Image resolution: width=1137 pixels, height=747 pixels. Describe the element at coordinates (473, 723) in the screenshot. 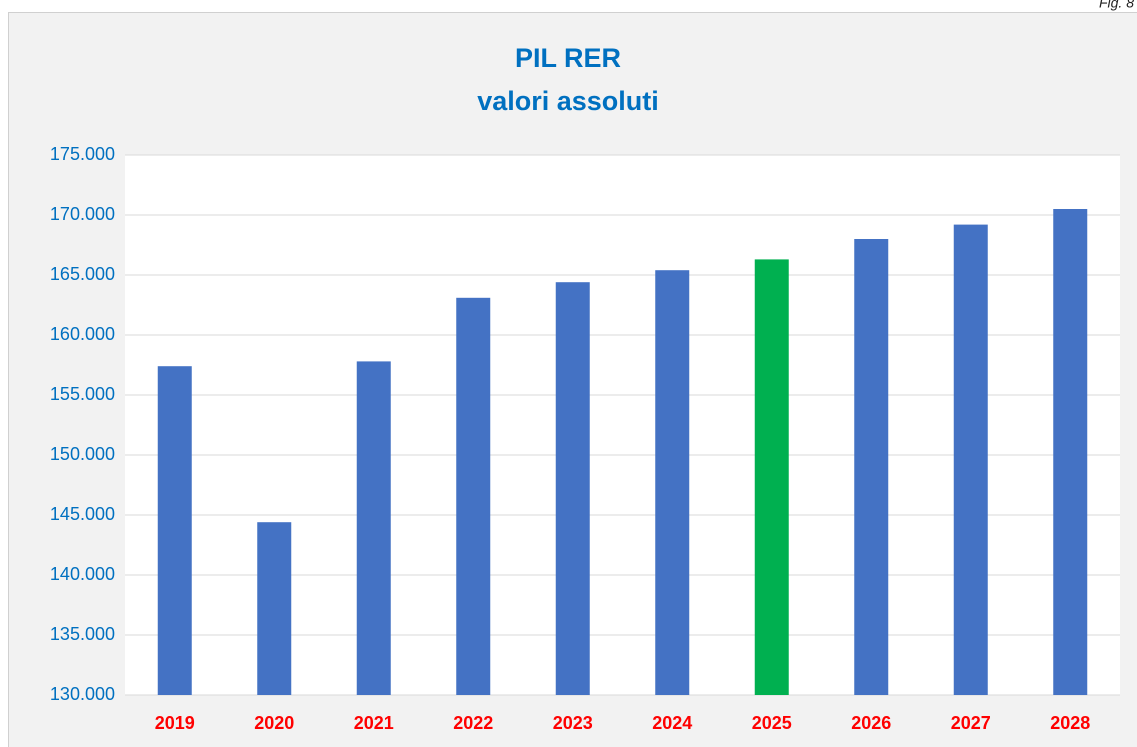

I see `x-tick-label: 2022` at that location.